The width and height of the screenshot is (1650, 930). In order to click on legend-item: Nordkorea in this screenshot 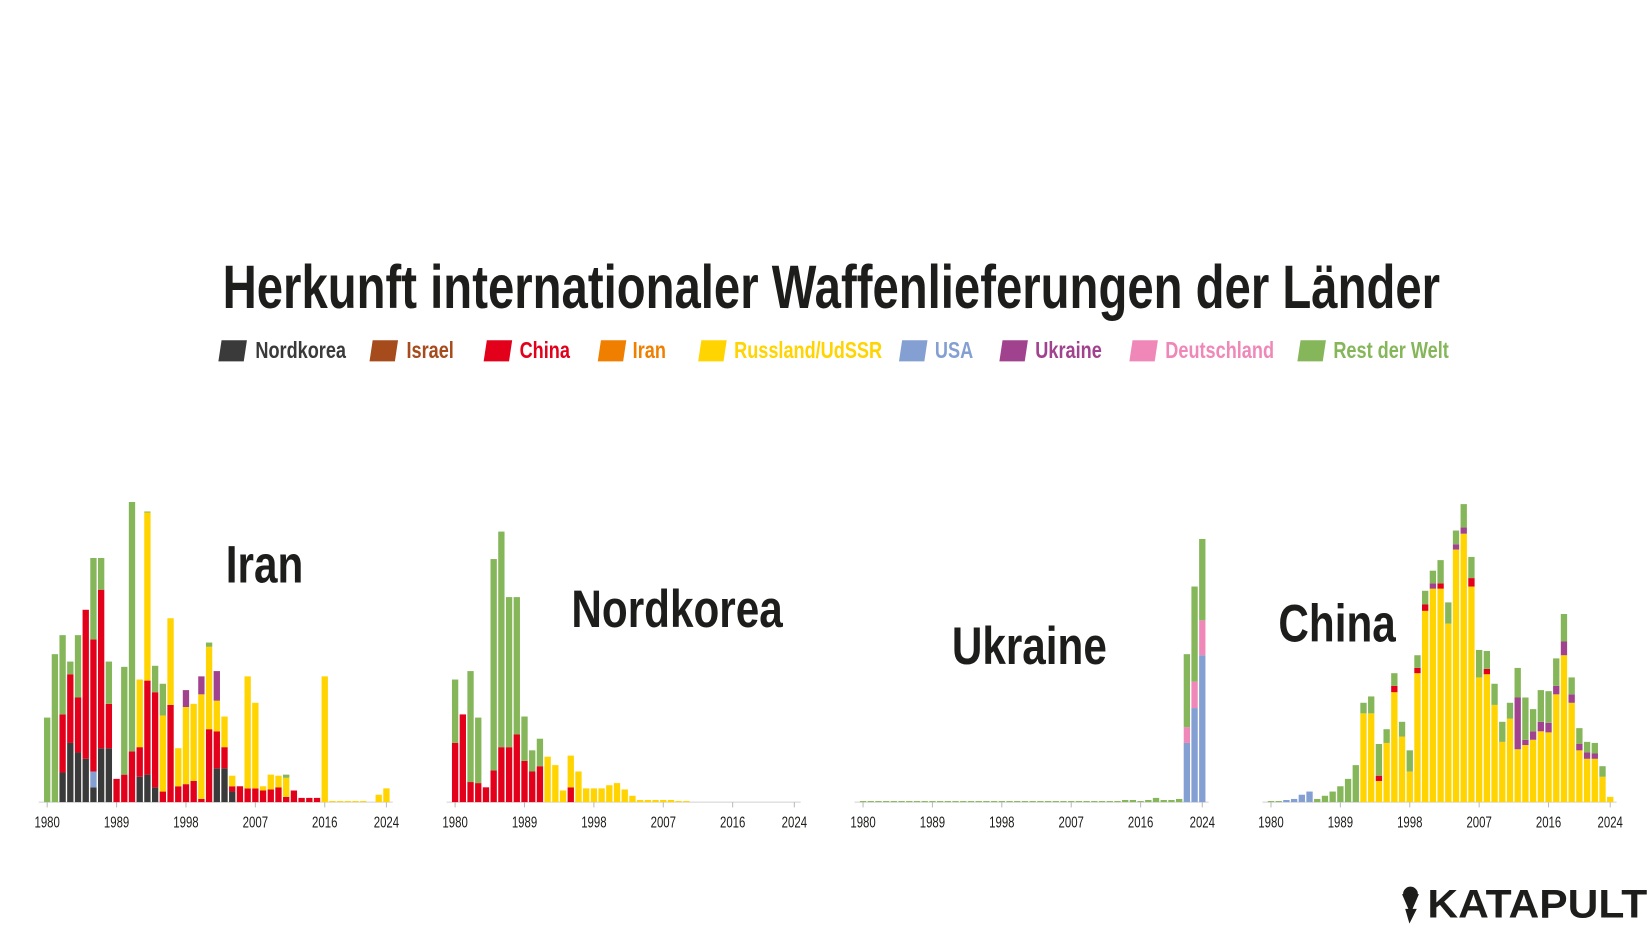, I will do `click(282, 351)`.